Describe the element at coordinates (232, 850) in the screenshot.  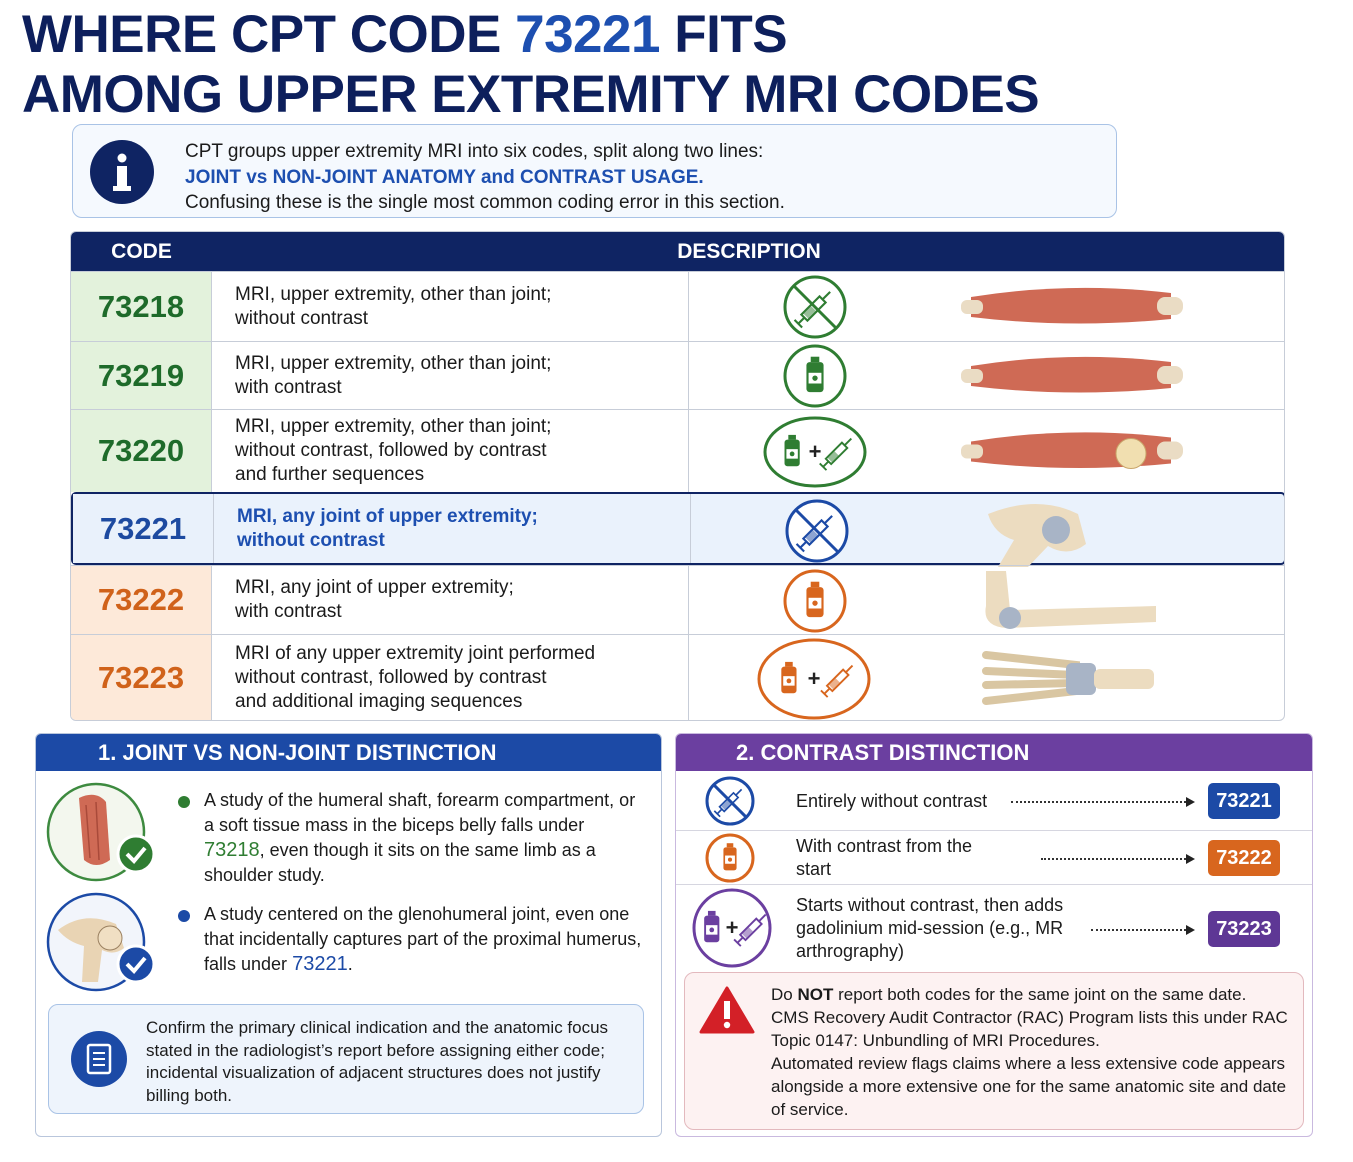
I see `bullet-code: 73218` at that location.